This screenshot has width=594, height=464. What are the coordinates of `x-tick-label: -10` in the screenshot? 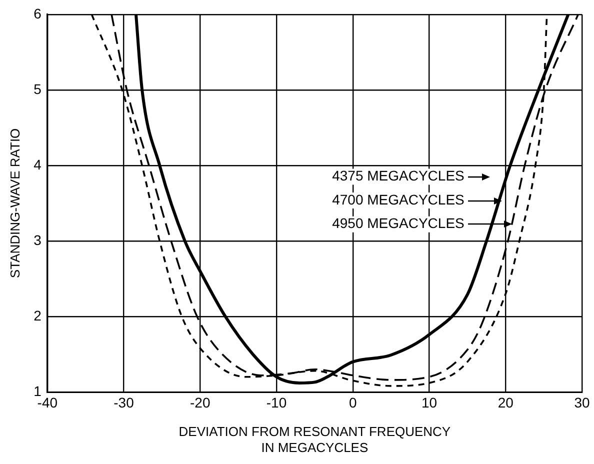 It's located at (276, 402).